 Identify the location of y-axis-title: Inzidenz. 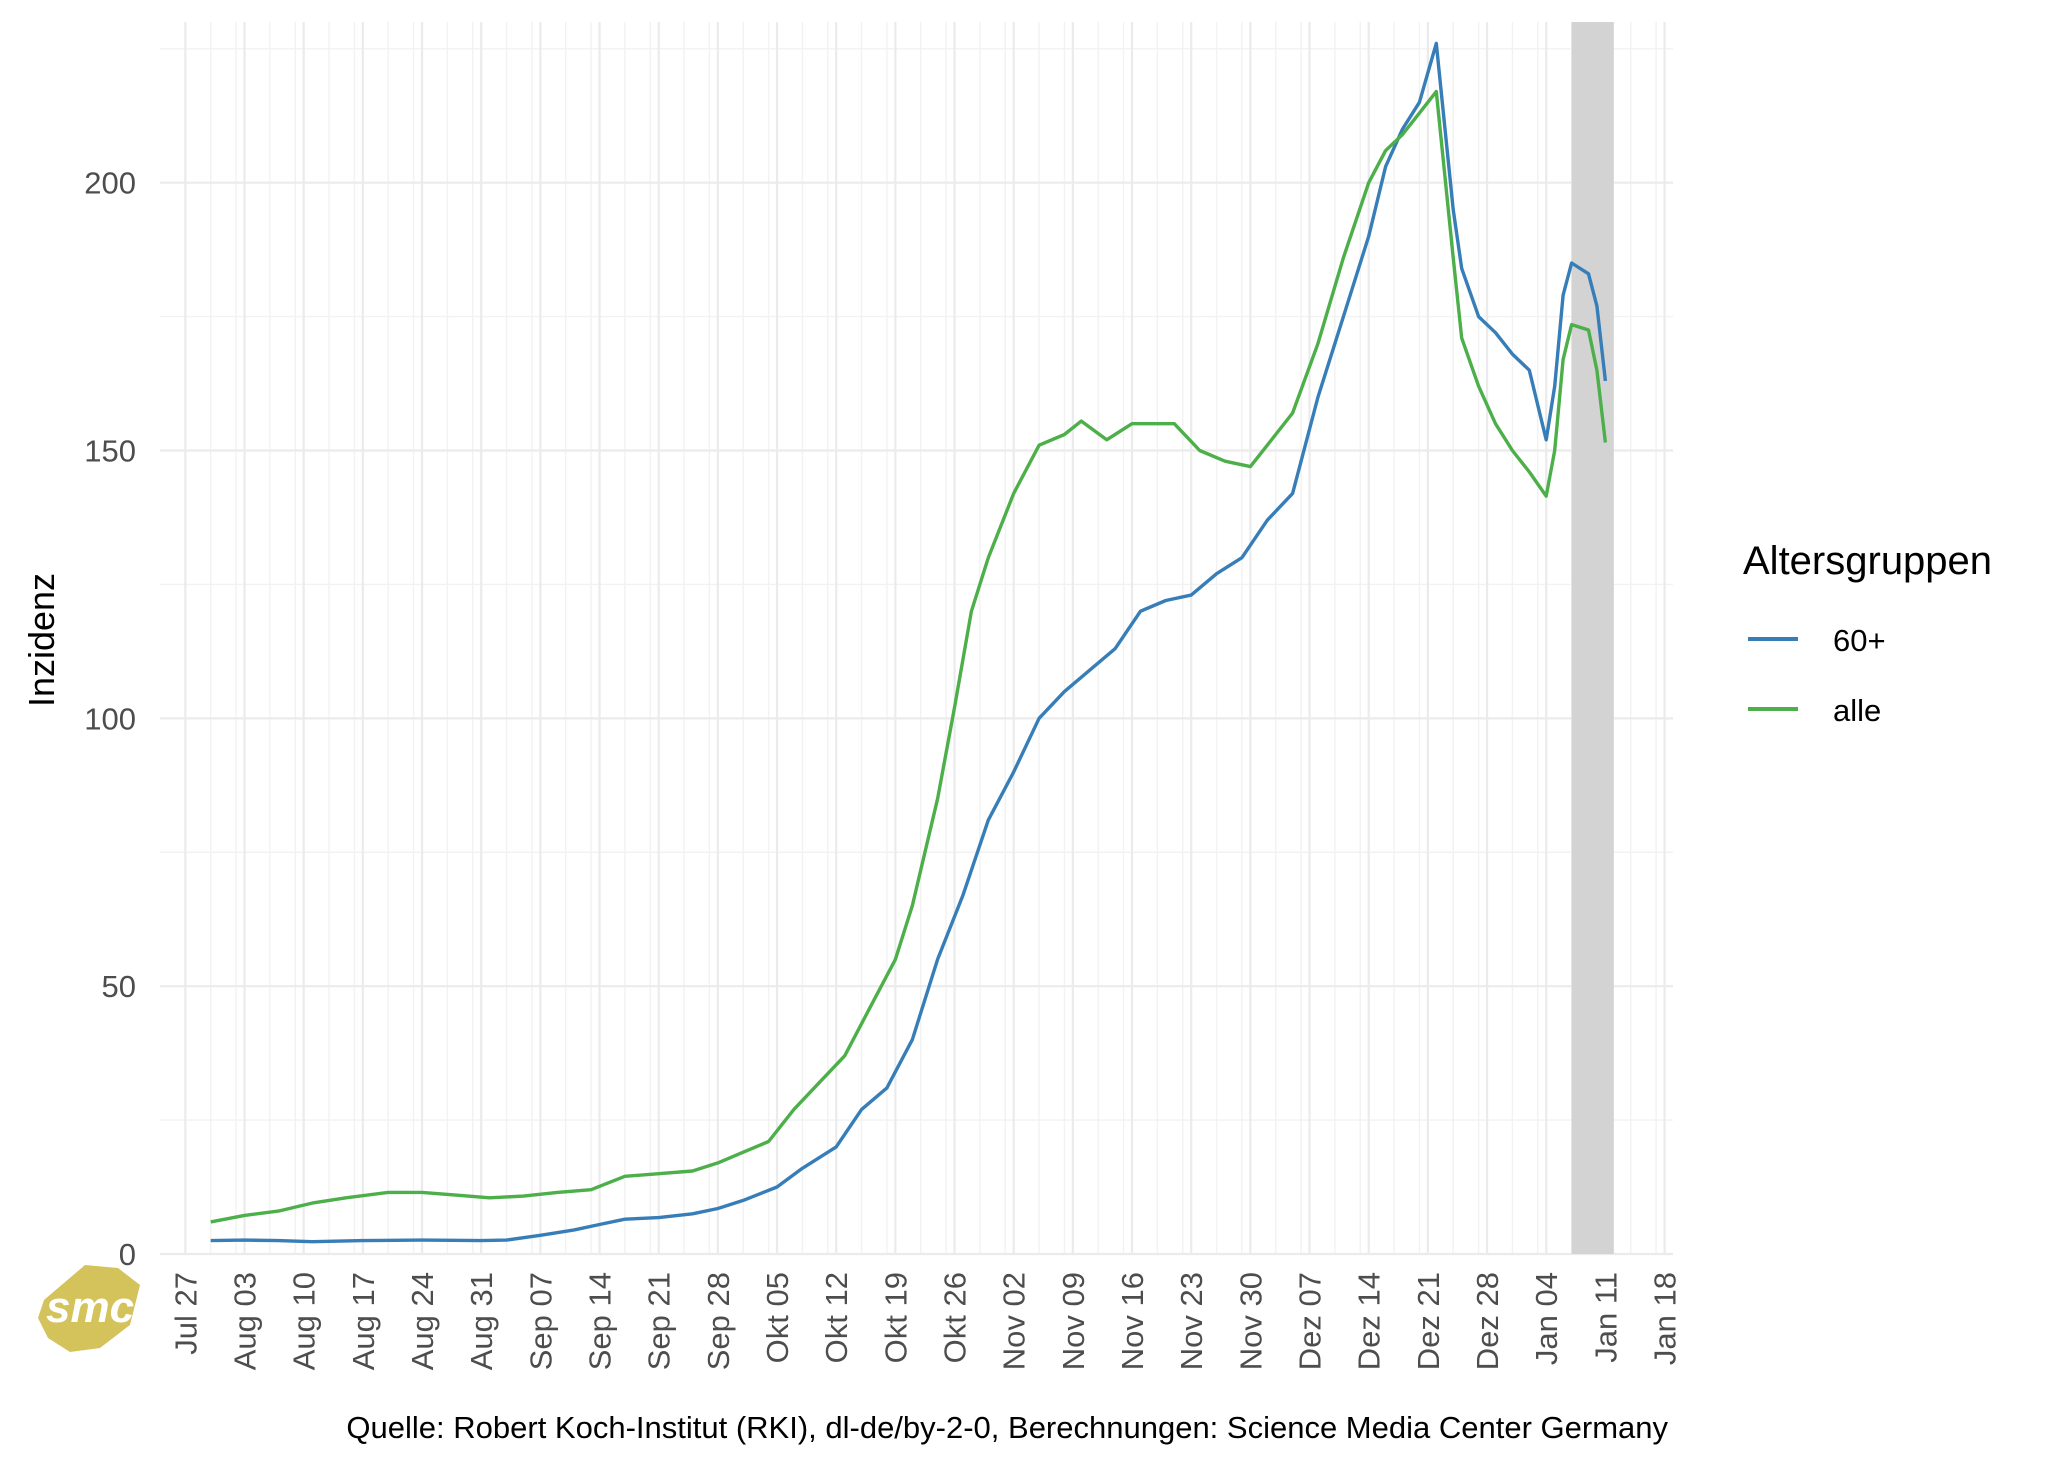
(41, 640).